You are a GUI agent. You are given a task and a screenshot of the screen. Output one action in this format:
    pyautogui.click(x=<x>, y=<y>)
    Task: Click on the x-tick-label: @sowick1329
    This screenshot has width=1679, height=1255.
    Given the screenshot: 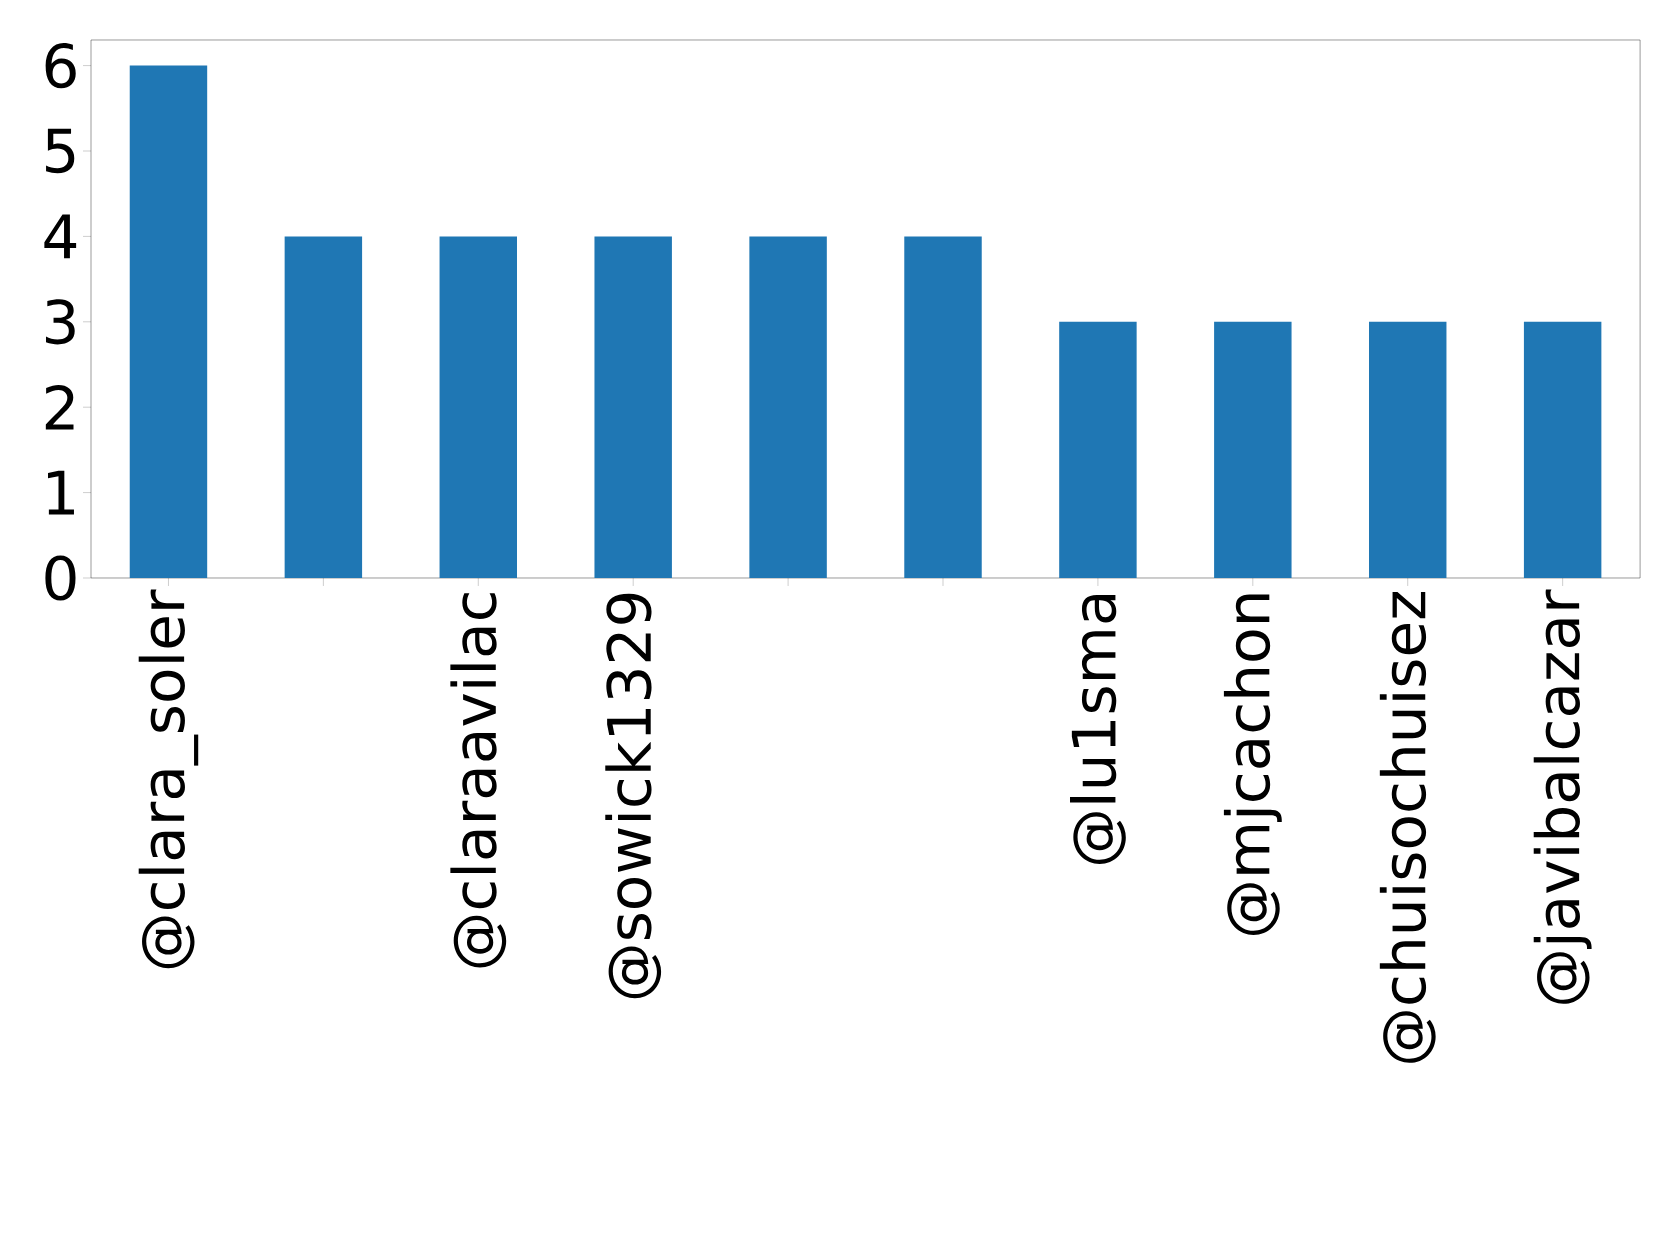 What is the action you would take?
    pyautogui.click(x=633, y=796)
    